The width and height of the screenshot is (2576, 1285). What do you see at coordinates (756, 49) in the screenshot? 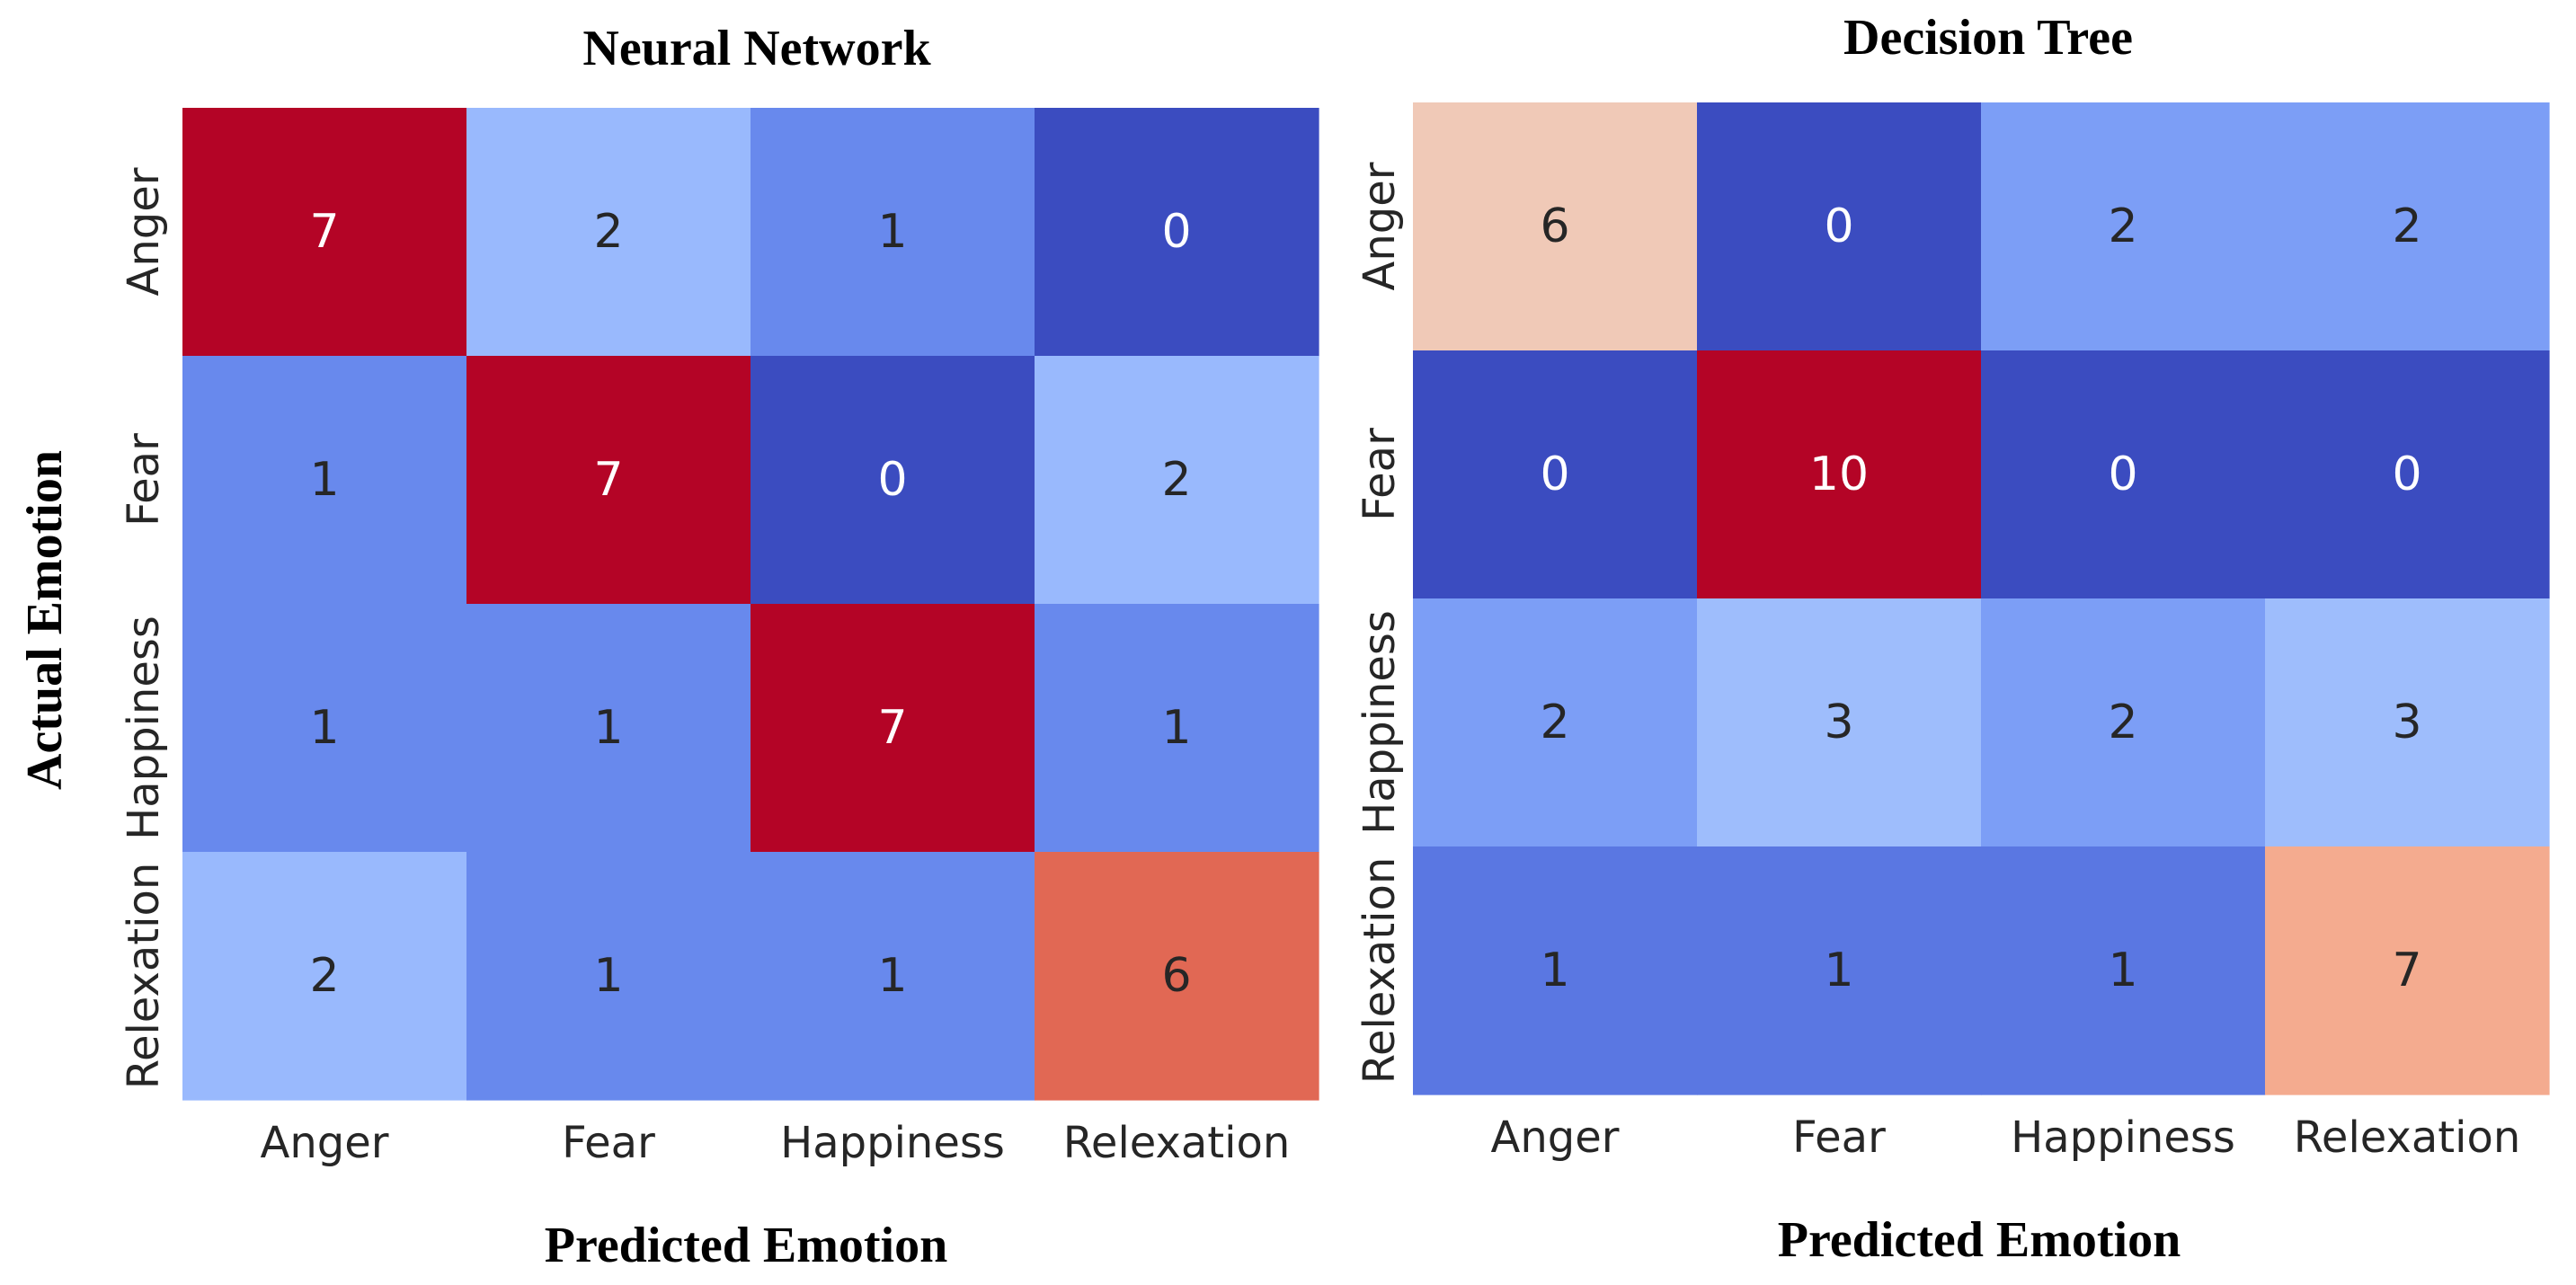
I see `chart-title: Neural Network` at bounding box center [756, 49].